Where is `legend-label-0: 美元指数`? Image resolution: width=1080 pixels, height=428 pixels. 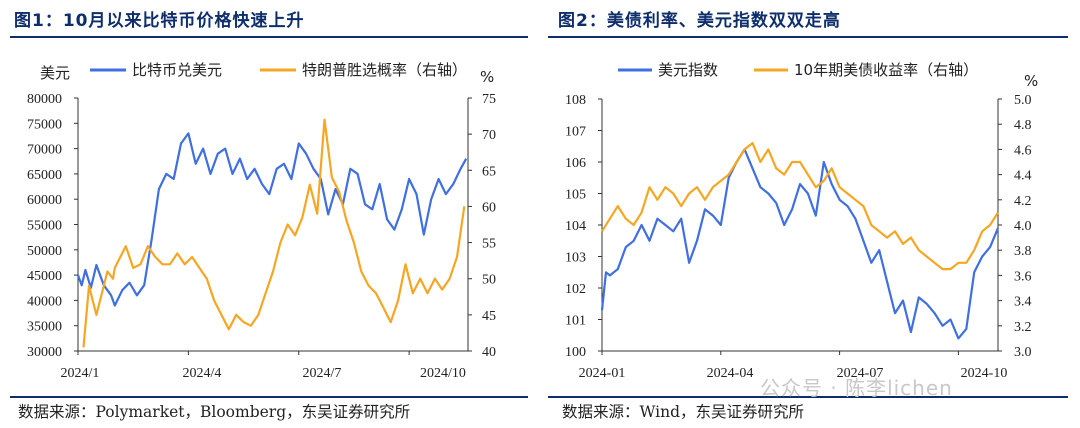
legend-label-0: 美元指数 is located at coordinates (688, 70).